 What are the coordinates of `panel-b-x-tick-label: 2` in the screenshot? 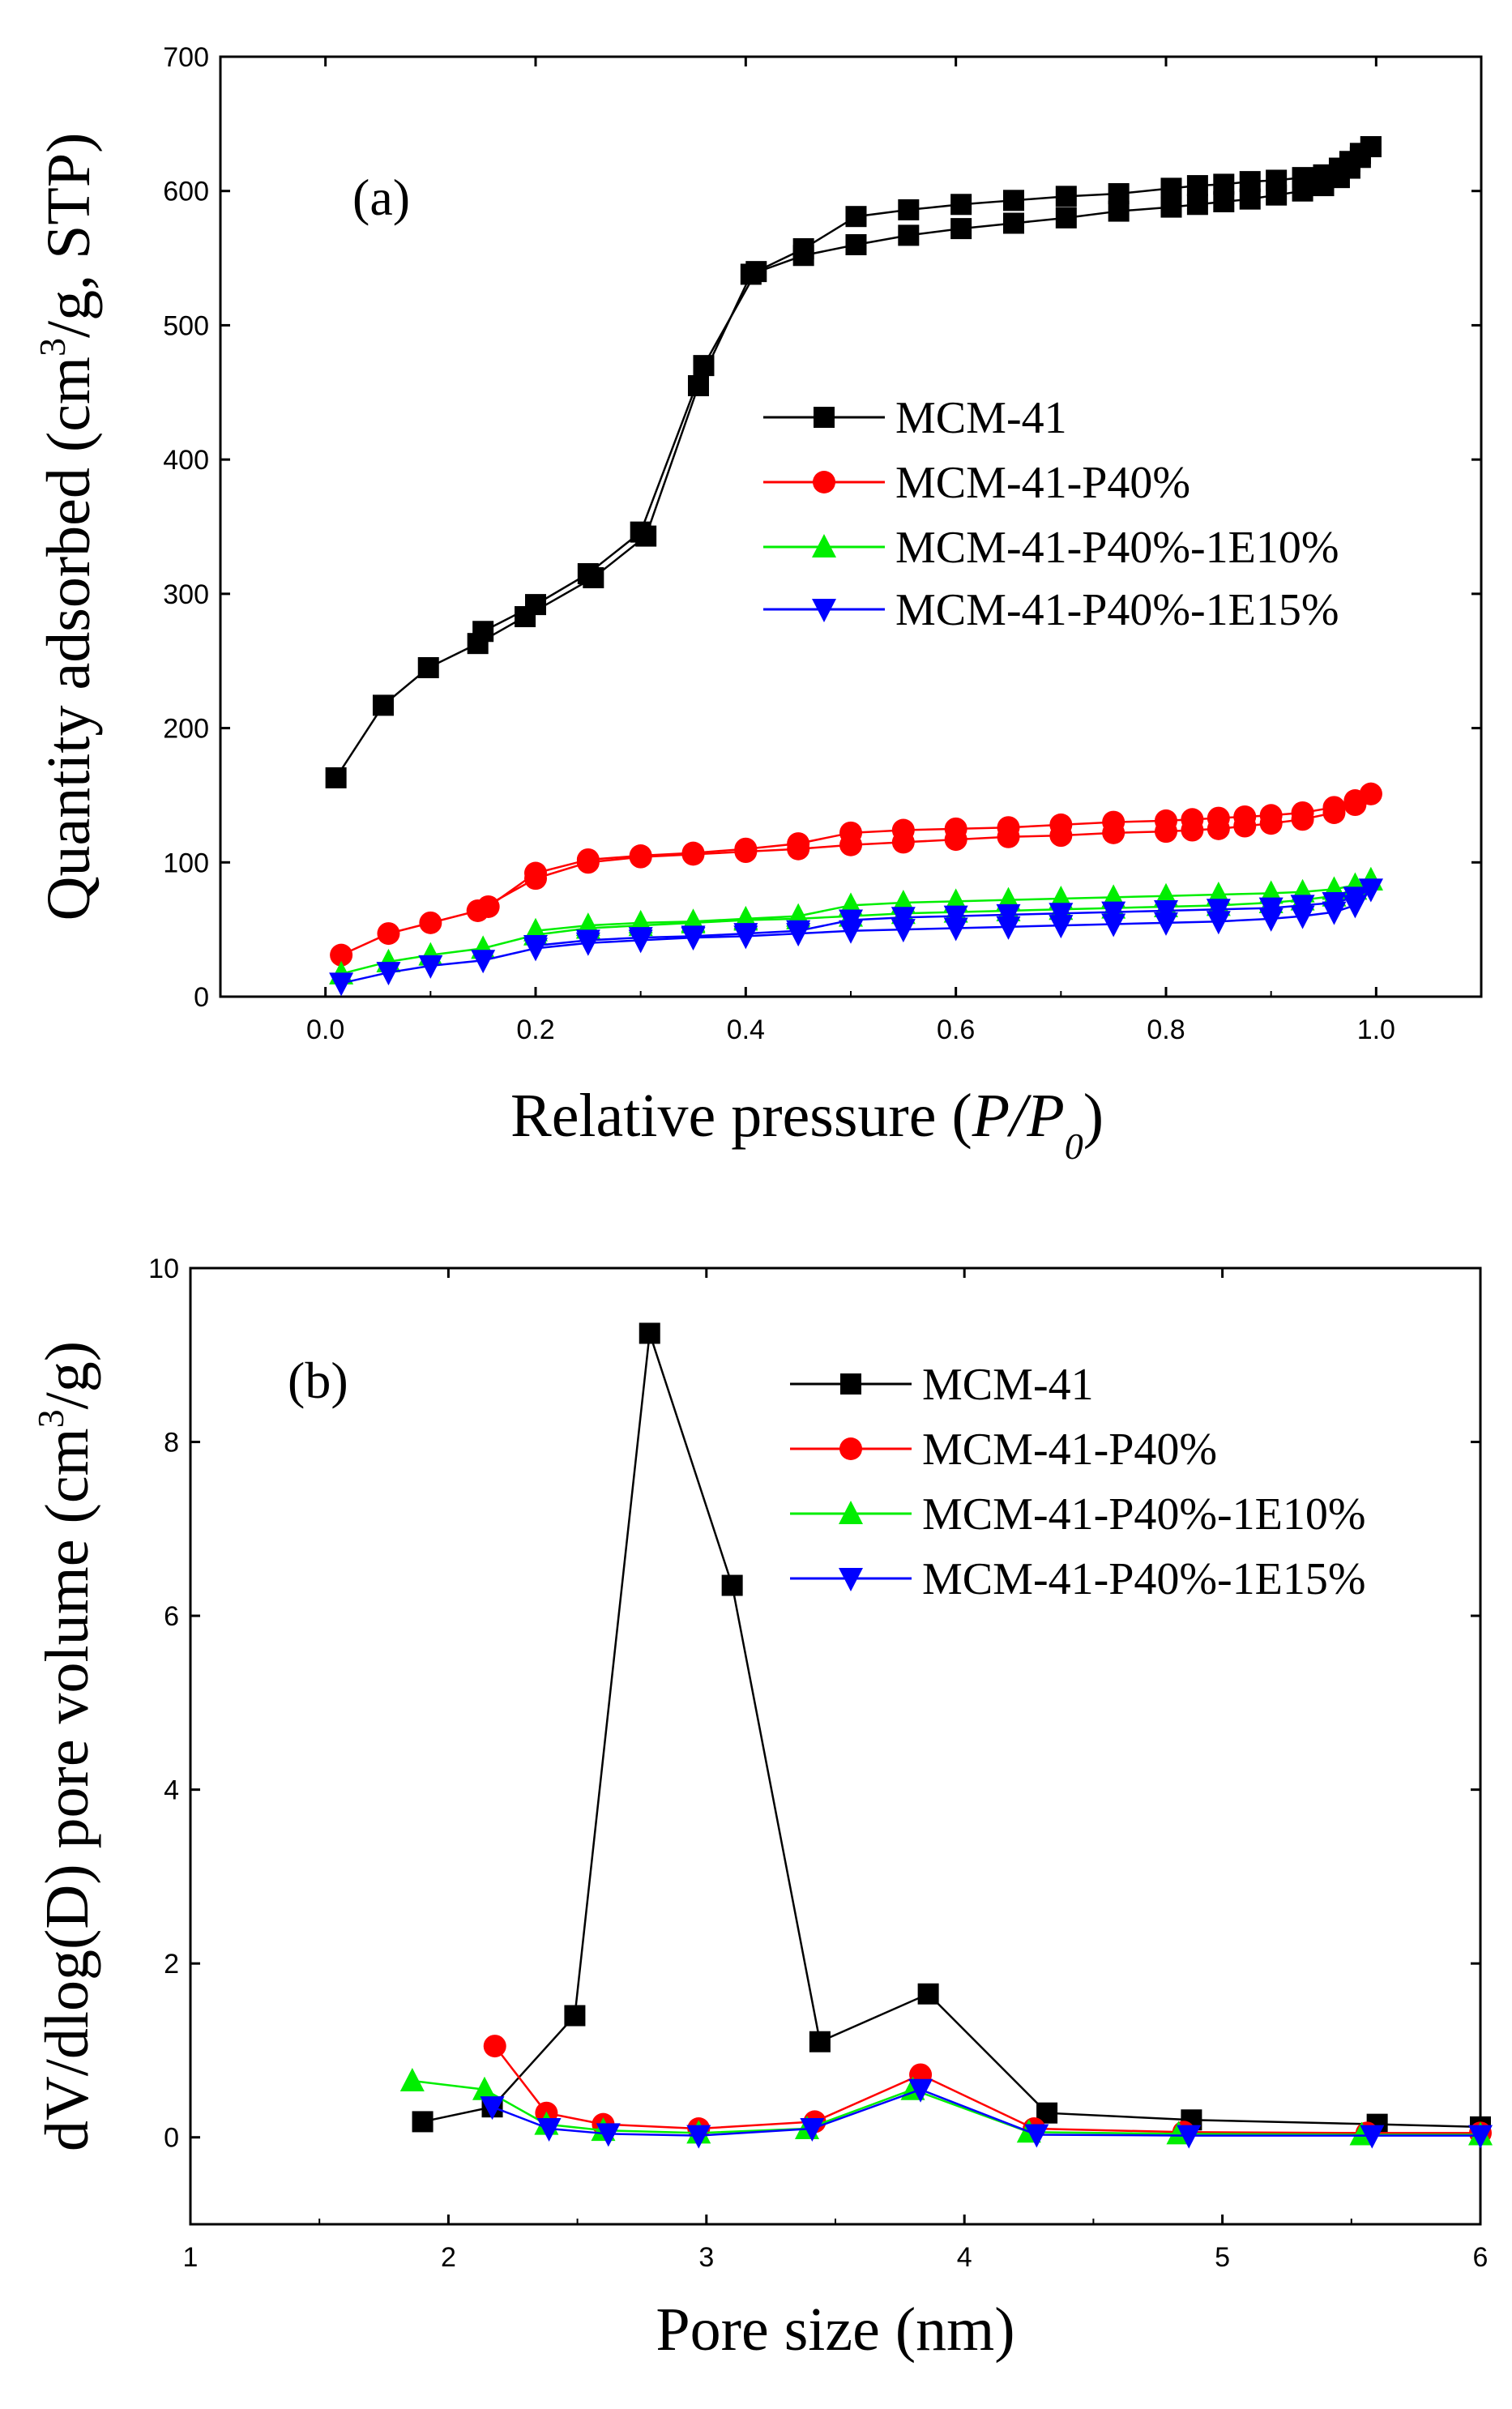 It's located at (448, 2257).